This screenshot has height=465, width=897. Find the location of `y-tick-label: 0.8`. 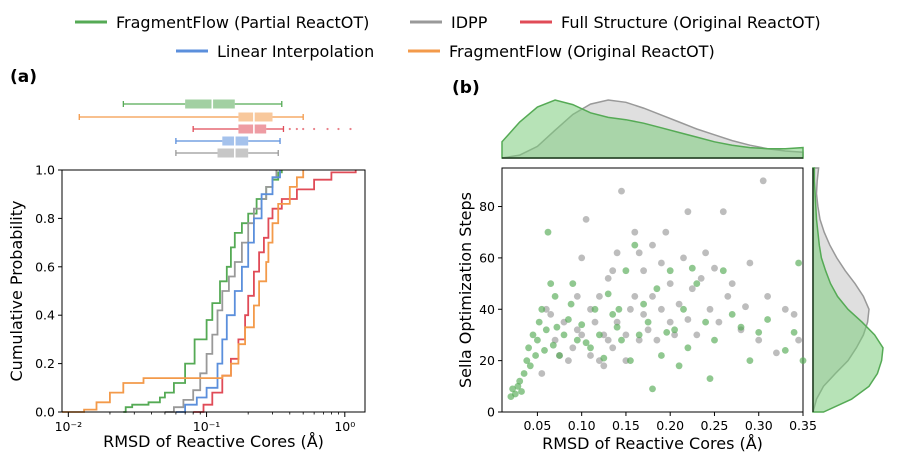

y-tick-label: 0.8 is located at coordinates (45, 218).